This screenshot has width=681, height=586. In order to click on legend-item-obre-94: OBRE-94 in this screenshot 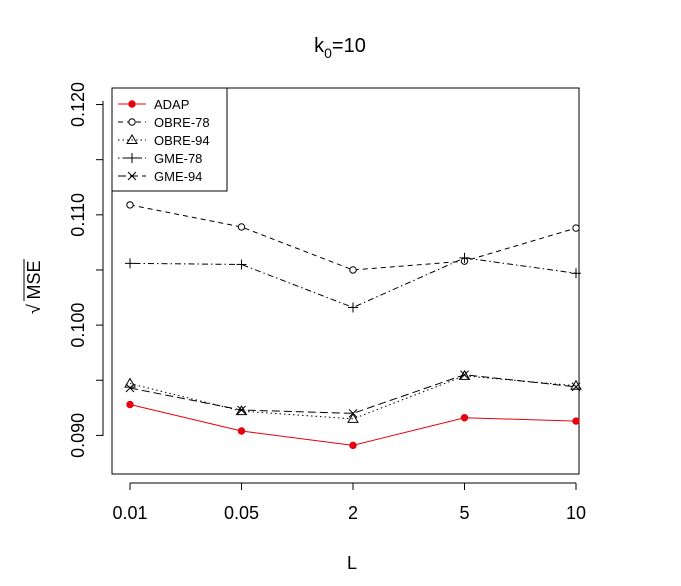, I will do `click(164, 140)`.